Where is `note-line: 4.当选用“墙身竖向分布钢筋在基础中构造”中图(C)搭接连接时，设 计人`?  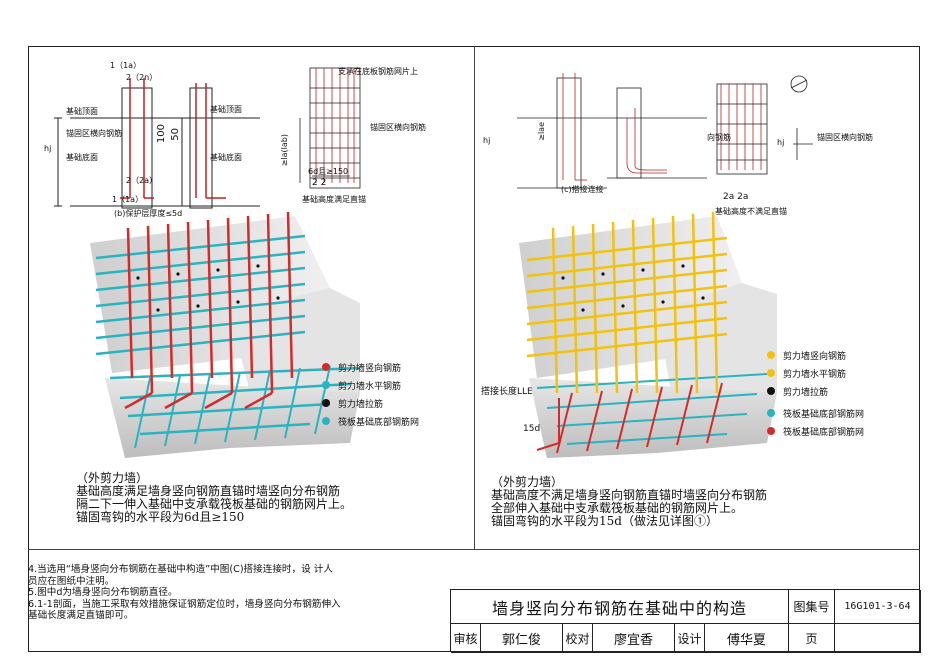 note-line: 4.当选用“墙身竖向分布钢筋在基础中构造”中图(C)搭接连接时，设 计人 is located at coordinates (180, 569).